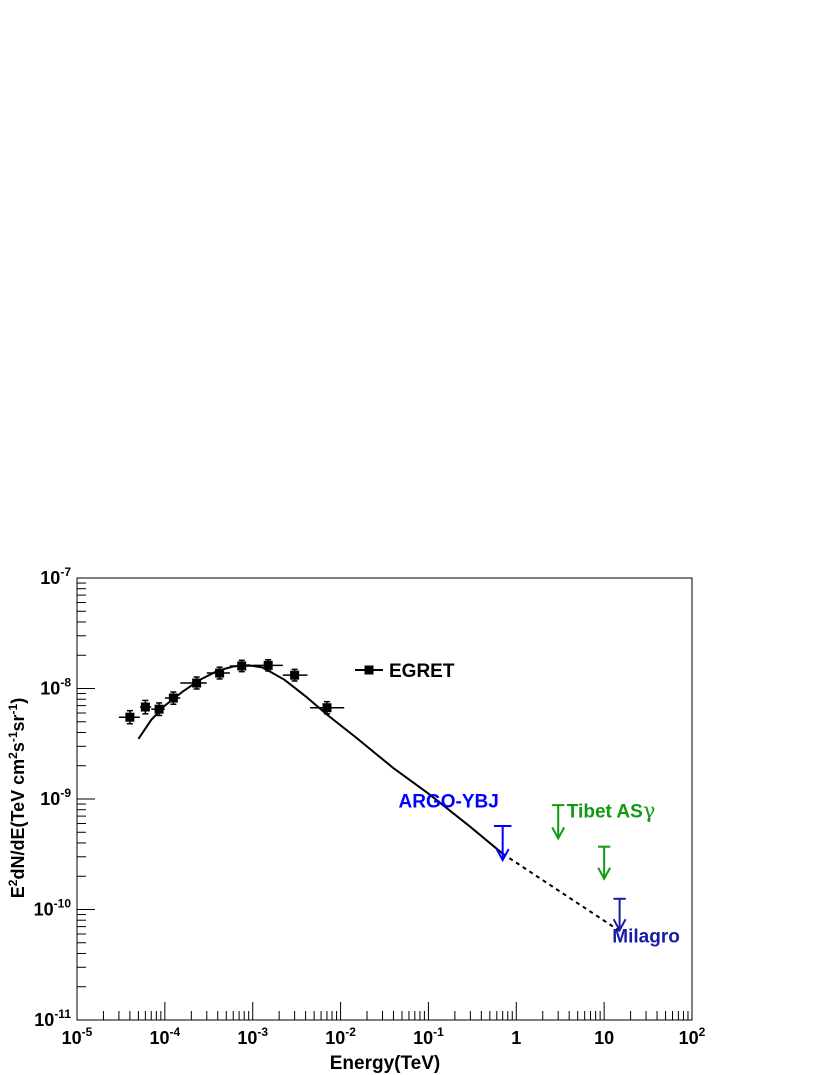 The height and width of the screenshot is (1075, 830). I want to click on legend: EGRET, so click(405, 671).